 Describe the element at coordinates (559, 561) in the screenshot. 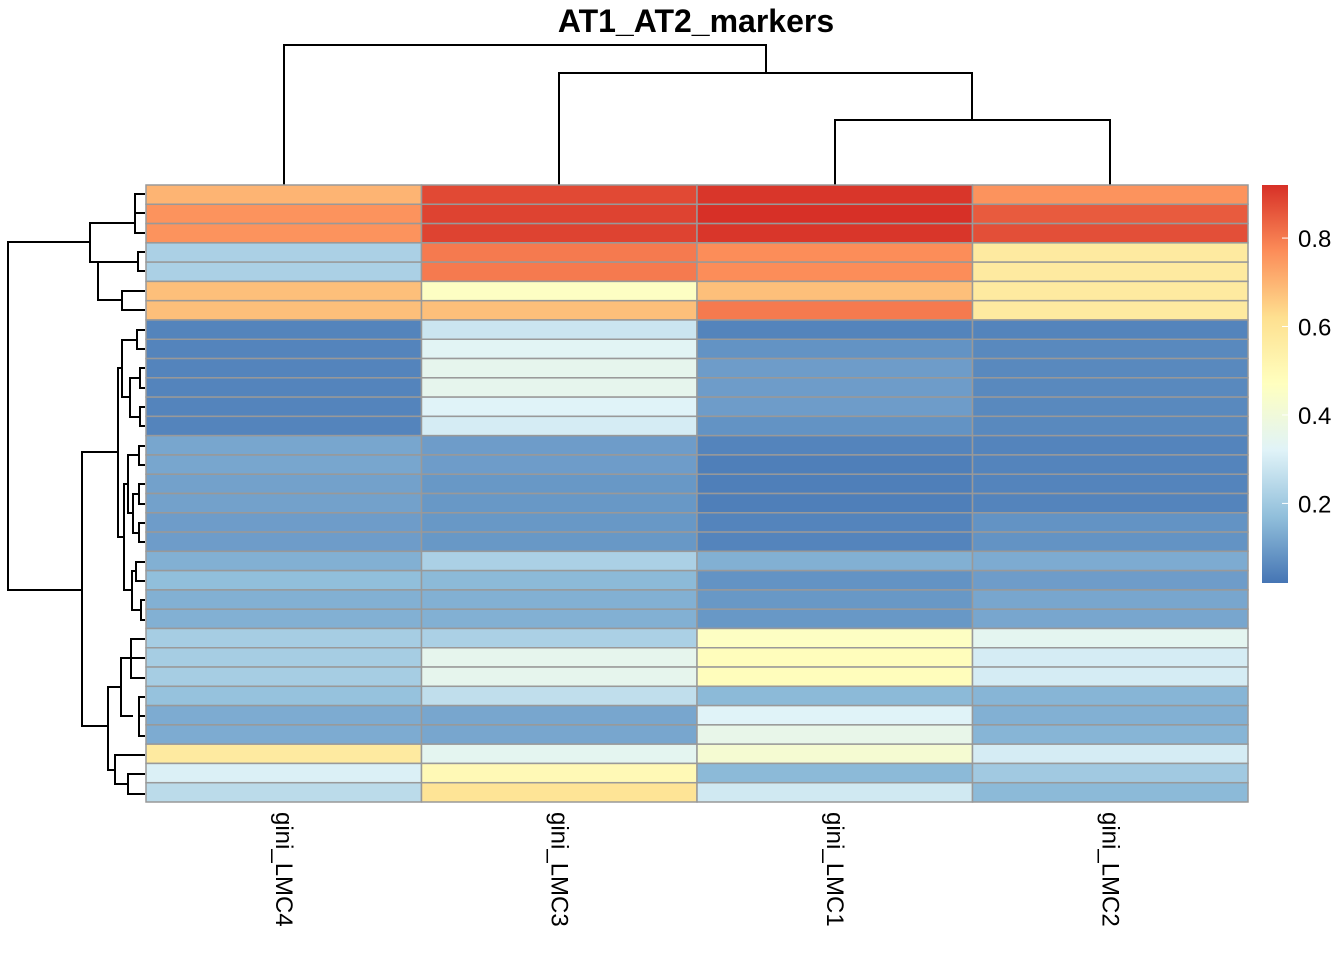

I see `heatmap-cell-r20-gini_LMC3` at that location.